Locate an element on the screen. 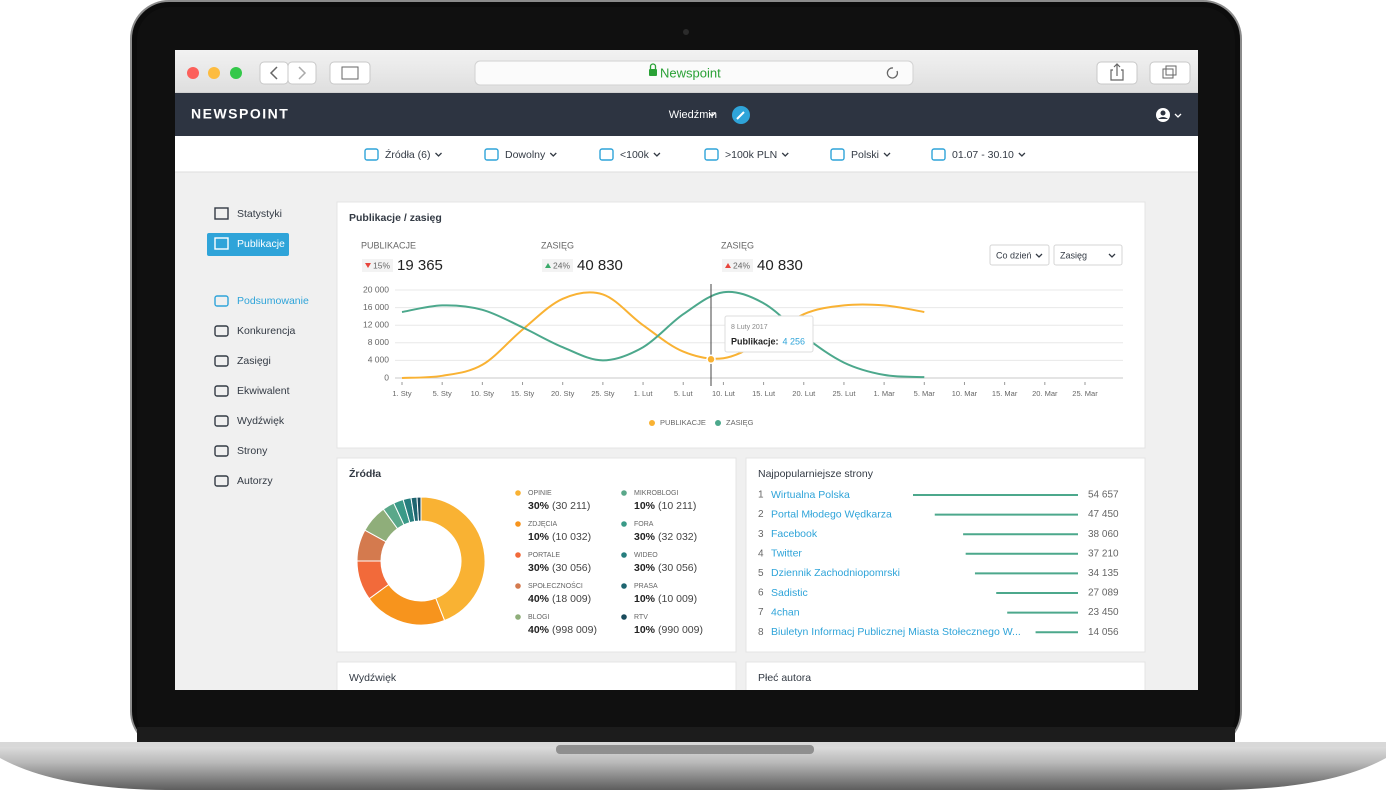 This screenshot has width=1386, height=792. nav-item: Zasięgi is located at coordinates (254, 361).